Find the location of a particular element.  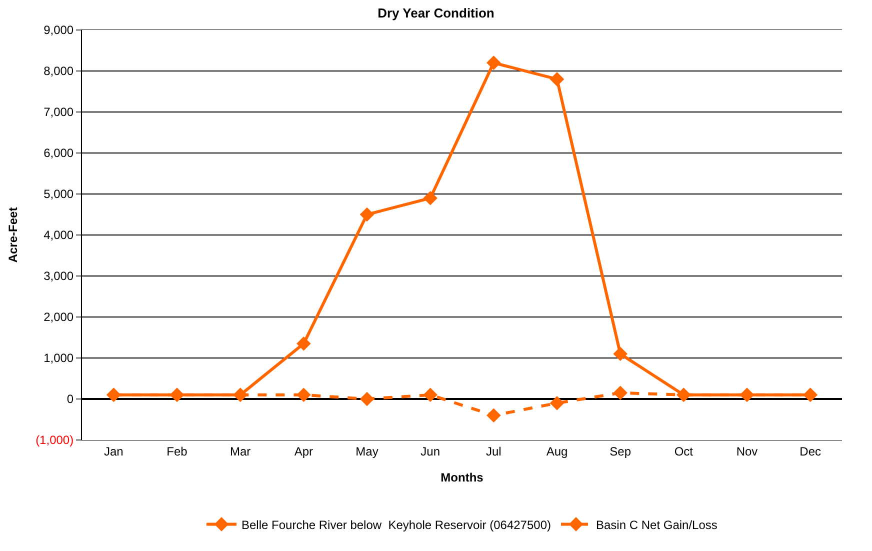

x-axis-title: Months is located at coordinates (462, 477).